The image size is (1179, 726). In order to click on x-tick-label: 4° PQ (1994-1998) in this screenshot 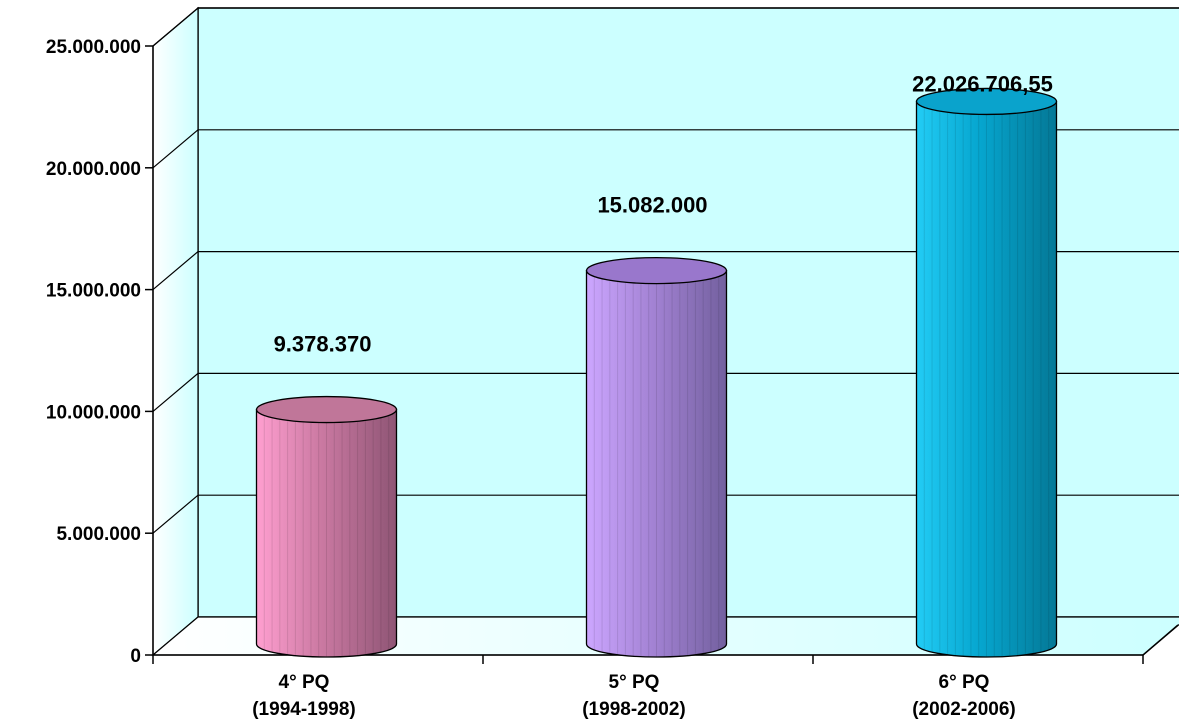, I will do `click(304, 696)`.